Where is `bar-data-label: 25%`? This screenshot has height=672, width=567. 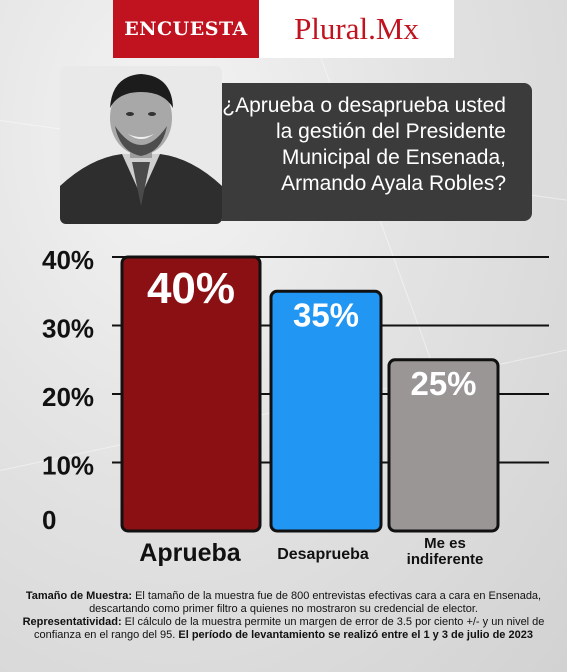
bar-data-label: 25% is located at coordinates (443, 383).